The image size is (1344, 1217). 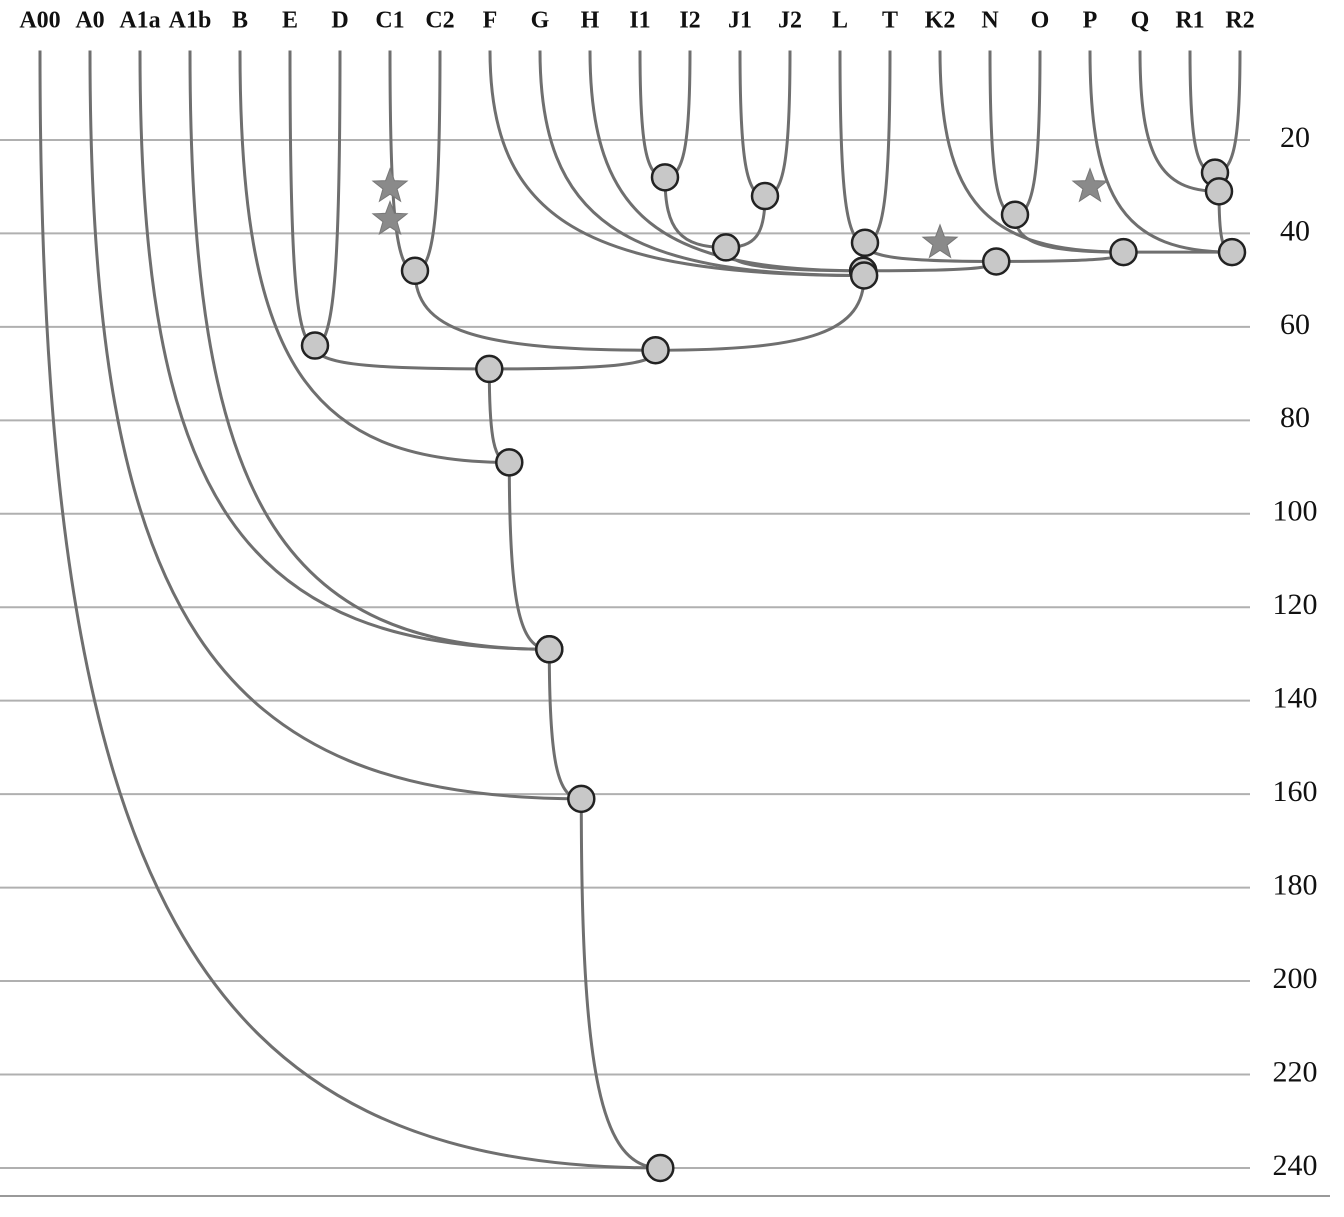 I want to click on leaf-label: L, so click(x=840, y=21).